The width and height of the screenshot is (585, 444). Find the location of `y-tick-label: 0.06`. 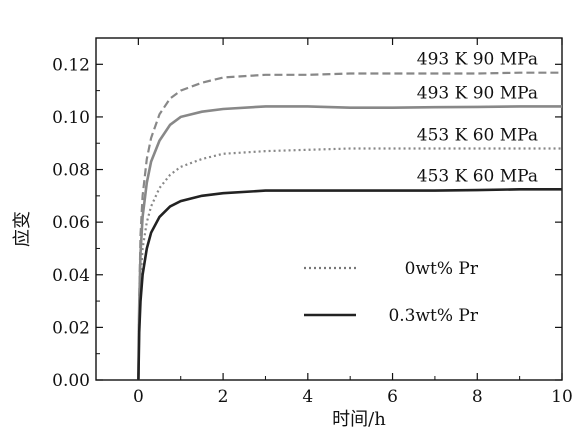

y-tick-label: 0.06 is located at coordinates (71, 223).